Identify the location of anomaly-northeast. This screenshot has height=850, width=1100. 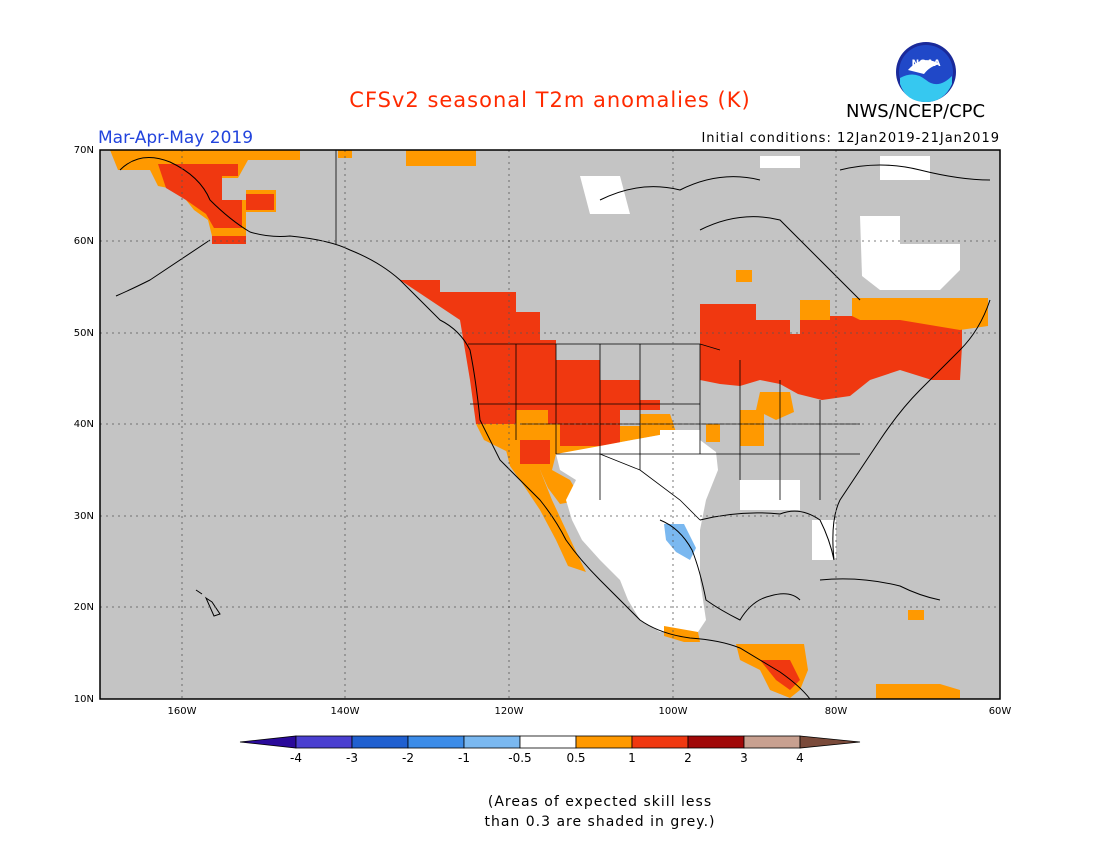
(844, 358).